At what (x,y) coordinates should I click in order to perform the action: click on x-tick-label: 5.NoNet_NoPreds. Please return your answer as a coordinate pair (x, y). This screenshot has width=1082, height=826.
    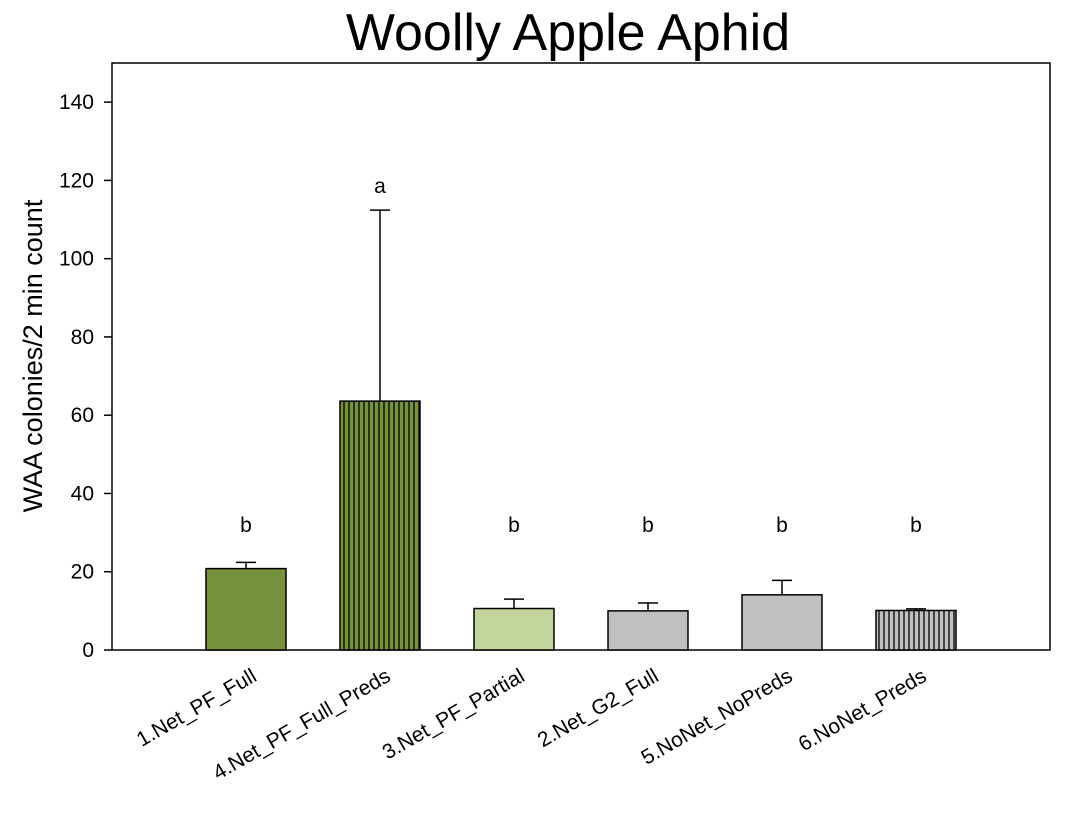
    Looking at the image, I should click on (716, 716).